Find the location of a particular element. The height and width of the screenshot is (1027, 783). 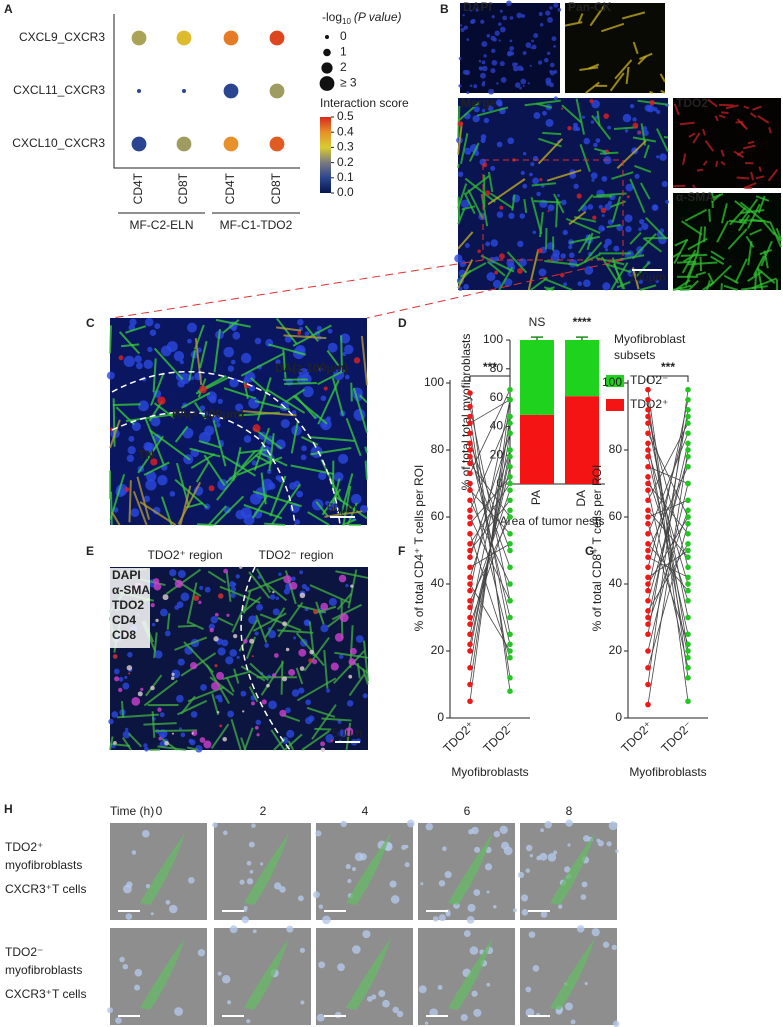

channel-label: CD8 is located at coordinates (124, 635).